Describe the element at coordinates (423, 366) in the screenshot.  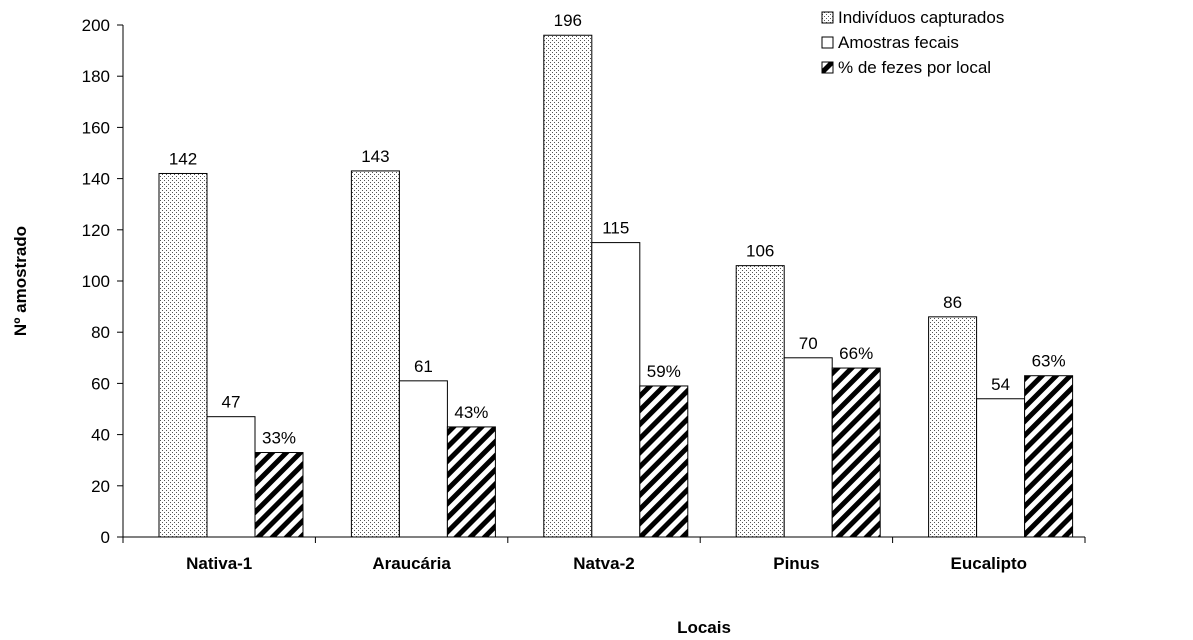
I see `data-label-2-2: 61` at that location.